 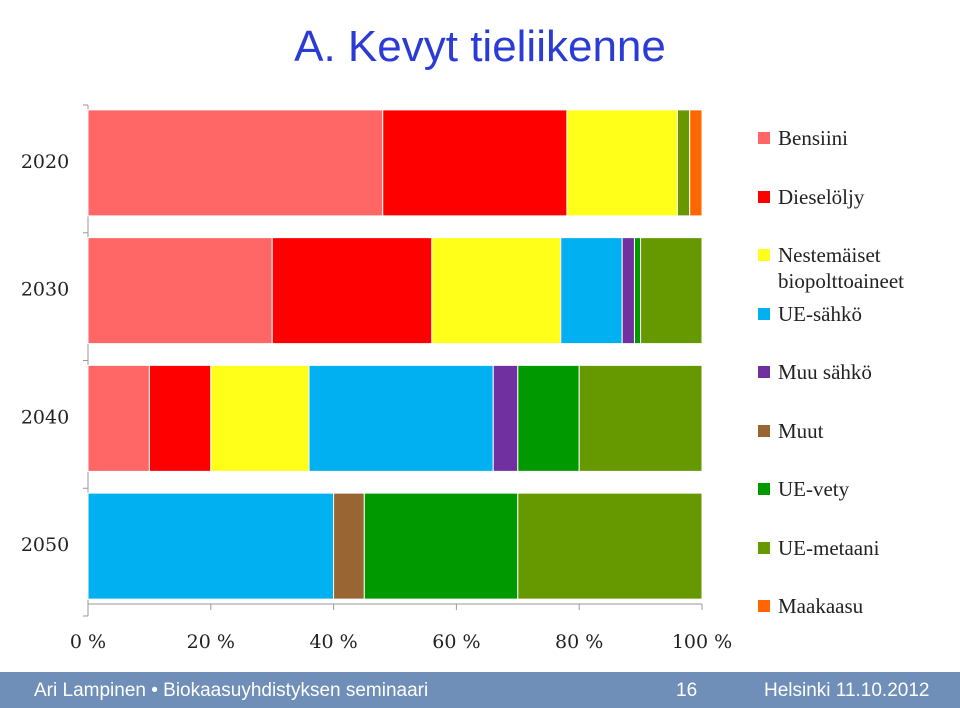 I want to click on legend-label: UE-vety, so click(x=814, y=489).